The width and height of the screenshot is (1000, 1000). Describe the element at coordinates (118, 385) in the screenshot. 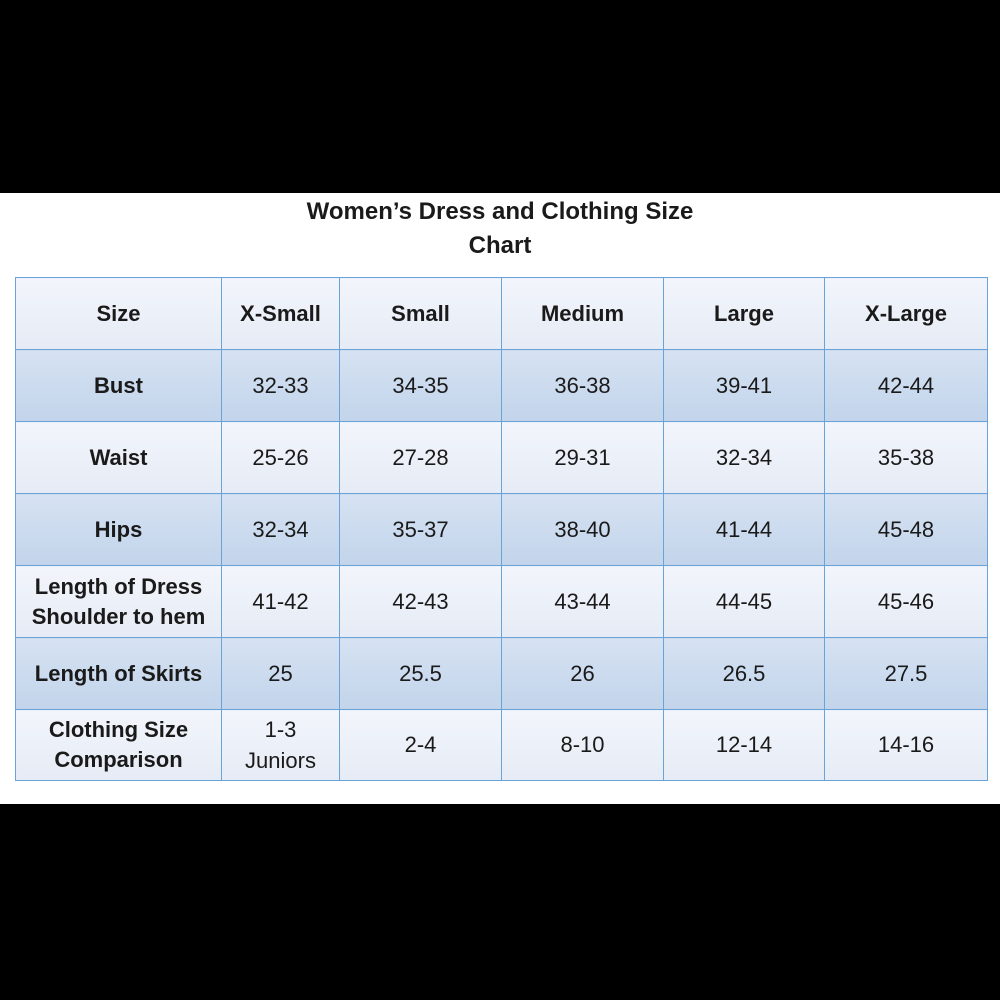

I see `row-label-bust: Bust` at that location.